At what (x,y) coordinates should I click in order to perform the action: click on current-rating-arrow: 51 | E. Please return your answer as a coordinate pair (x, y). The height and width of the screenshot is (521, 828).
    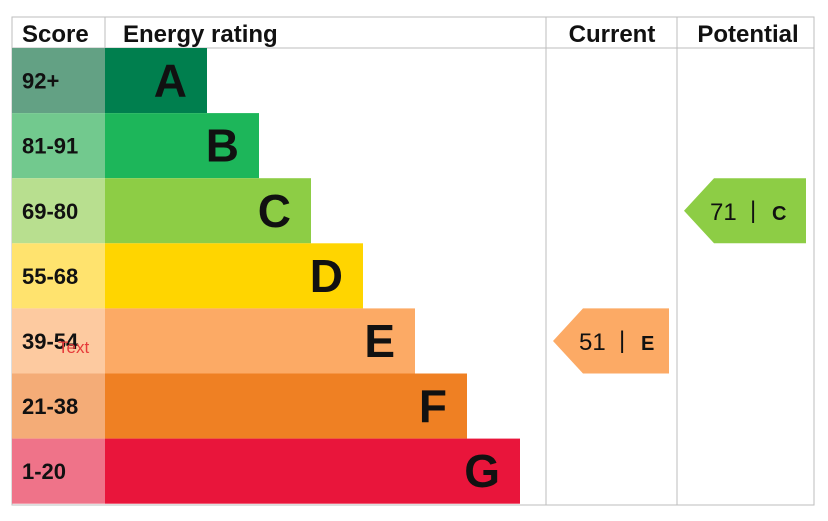
    Looking at the image, I should click on (611, 341).